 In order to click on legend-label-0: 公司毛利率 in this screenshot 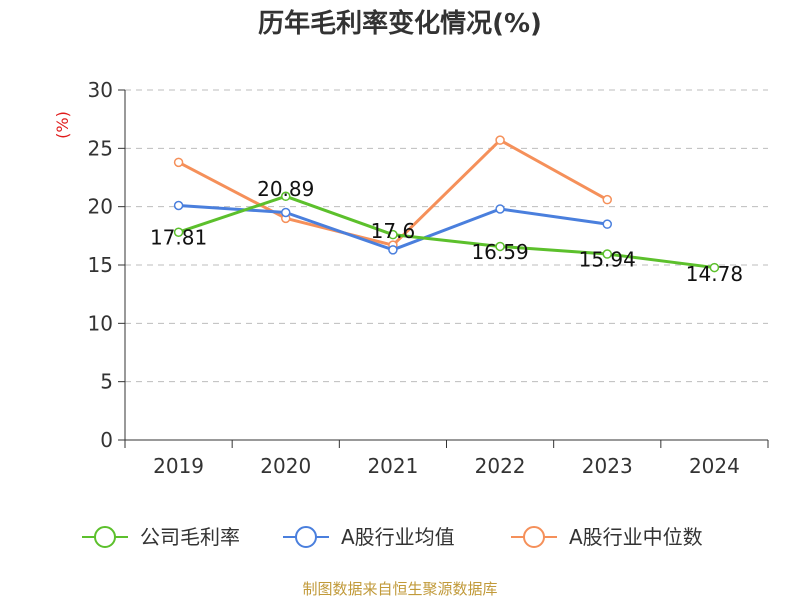, I will do `click(190, 537)`.